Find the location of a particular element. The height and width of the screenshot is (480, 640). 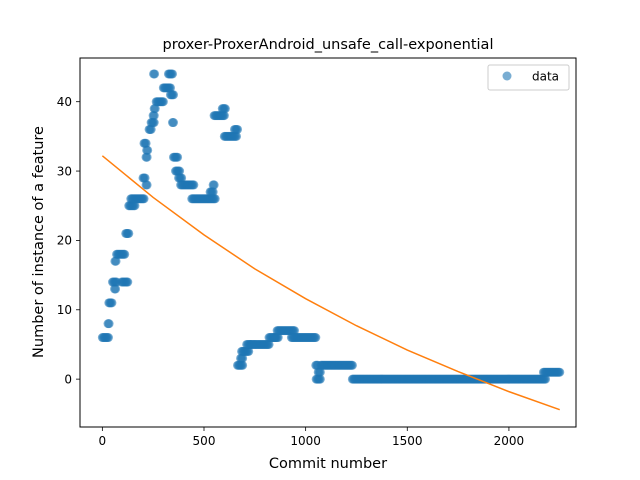

legend: data is located at coordinates (528, 77).